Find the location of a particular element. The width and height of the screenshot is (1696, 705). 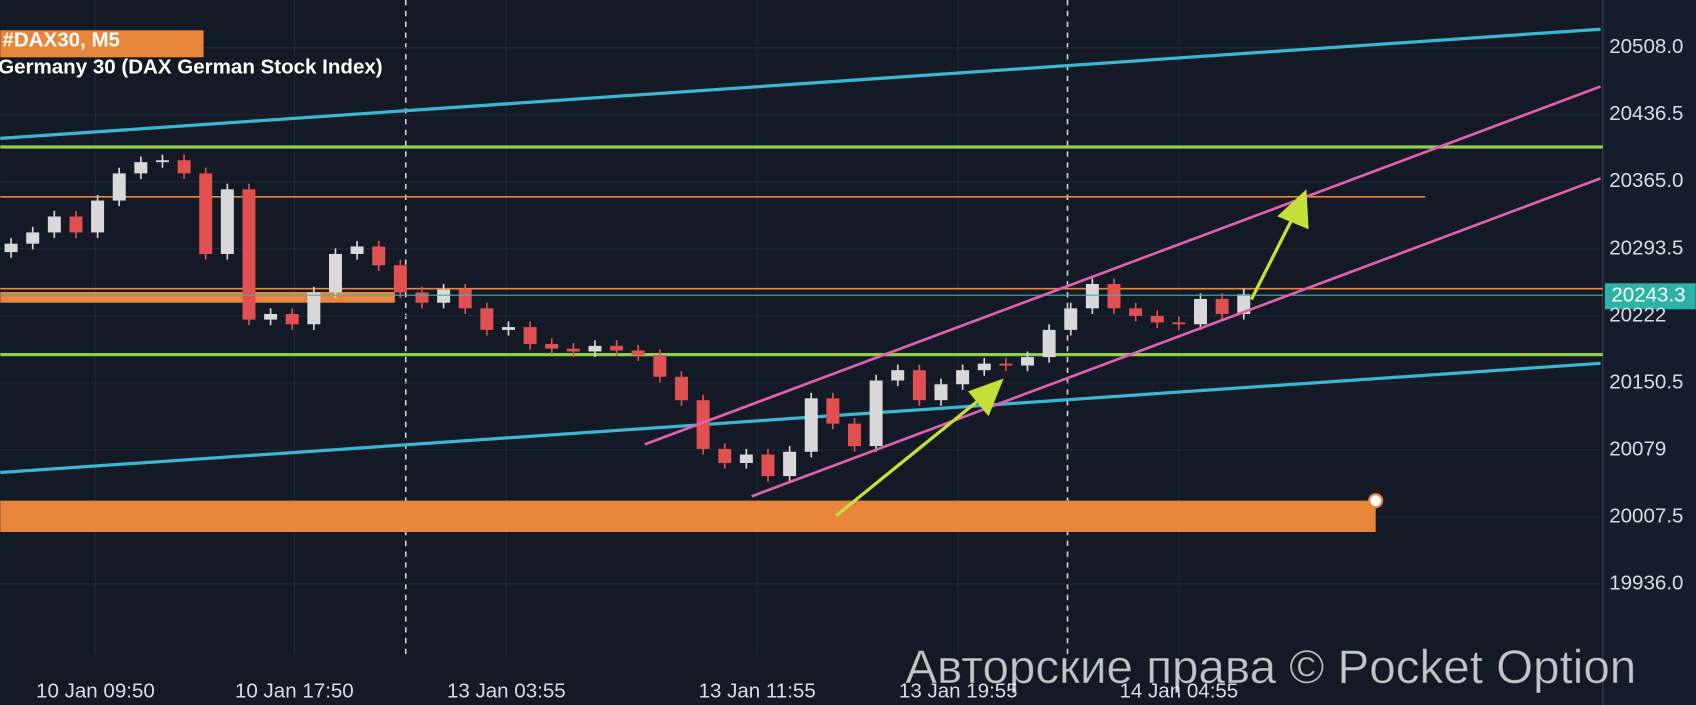

watermark: Авторские права © Pocket Option is located at coordinates (1270, 667).